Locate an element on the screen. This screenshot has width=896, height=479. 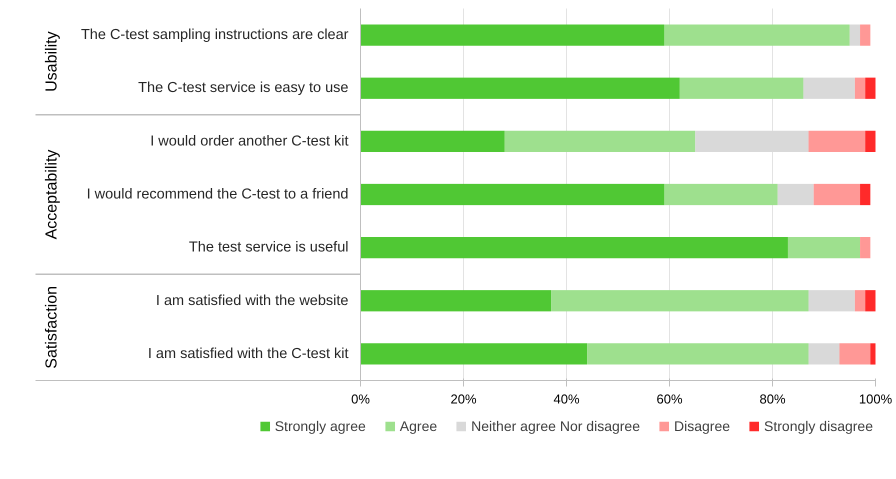
x-tick-label: 40% is located at coordinates (566, 399).